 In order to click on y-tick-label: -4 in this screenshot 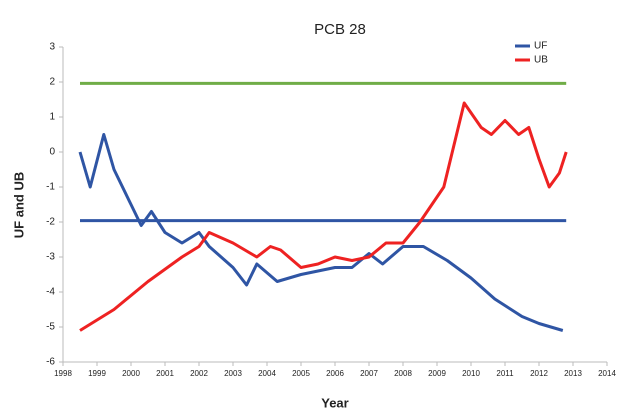, I will do `click(50, 292)`.